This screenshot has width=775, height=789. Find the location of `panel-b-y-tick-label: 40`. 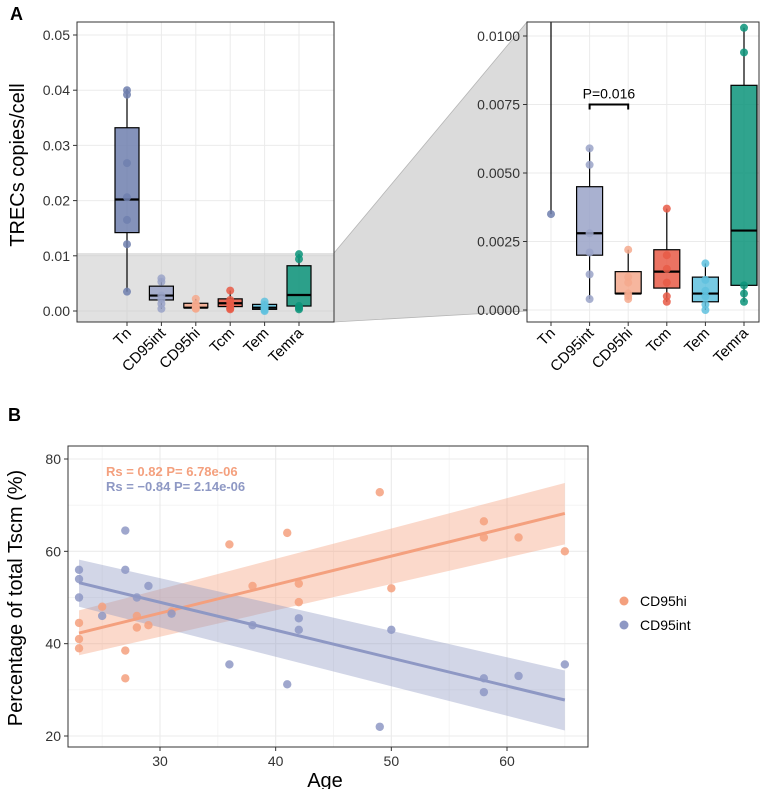

panel-b-y-tick-label: 40 is located at coordinates (53, 644).